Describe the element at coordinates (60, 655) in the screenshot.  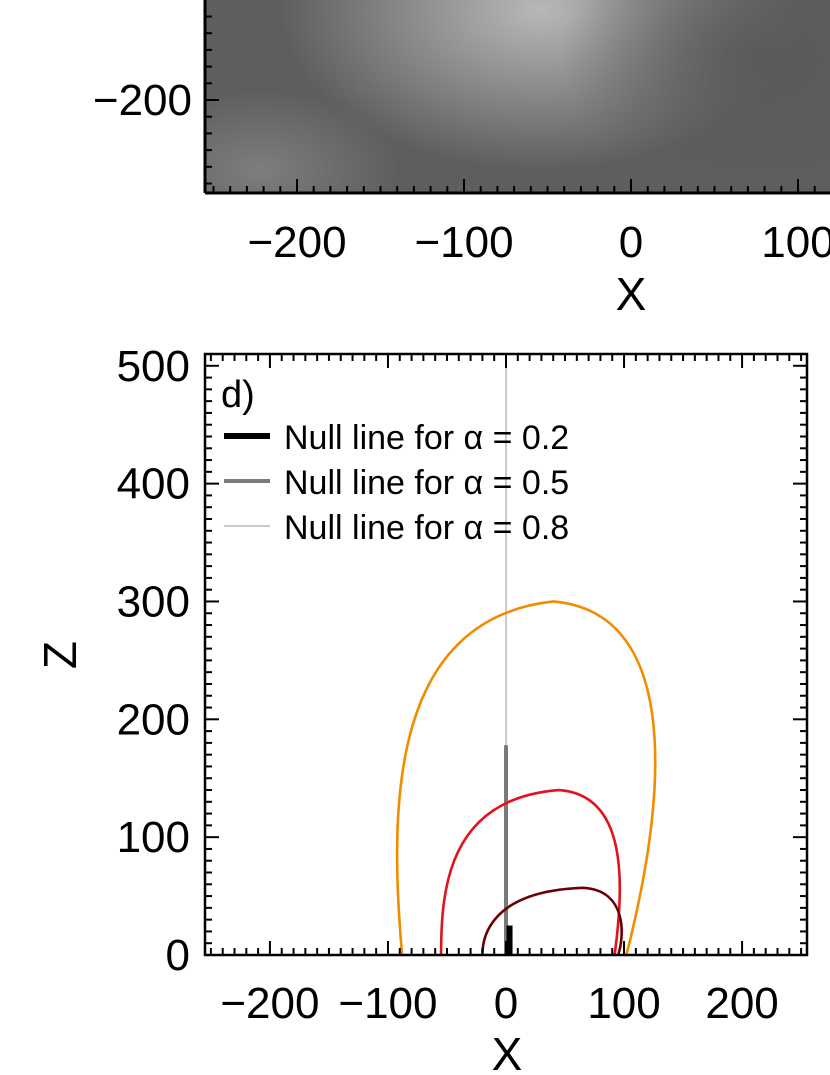
I see `y-axis-label: Z` at that location.